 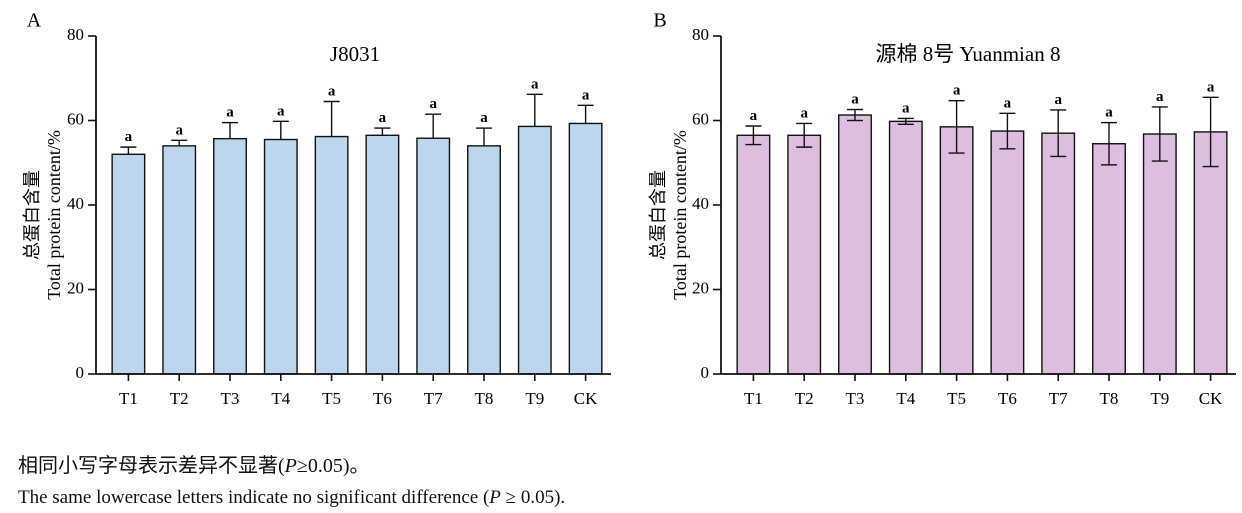 What do you see at coordinates (355, 54) in the screenshot?
I see `chart-title: J8031` at bounding box center [355, 54].